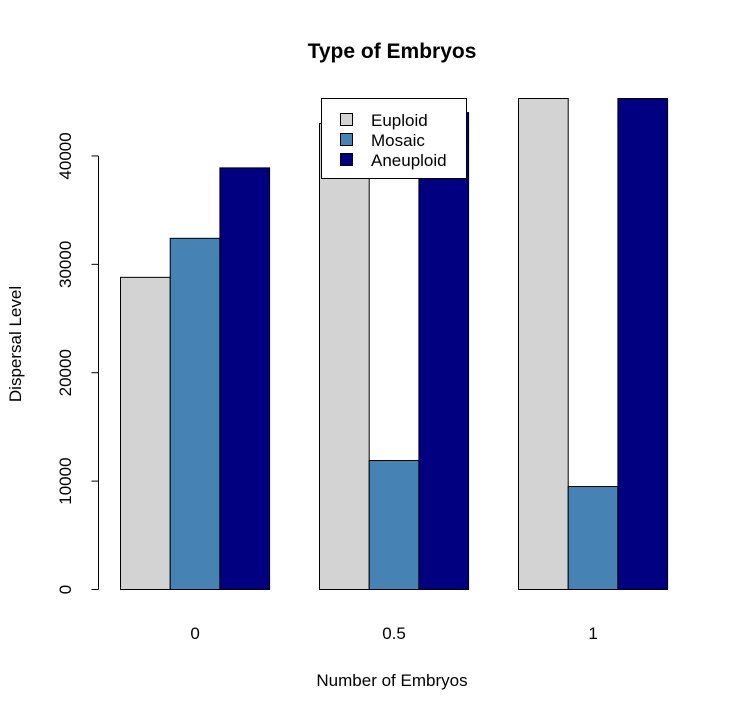  What do you see at coordinates (65, 264) in the screenshot?
I see `y-tick-label-30000: 30000` at bounding box center [65, 264].